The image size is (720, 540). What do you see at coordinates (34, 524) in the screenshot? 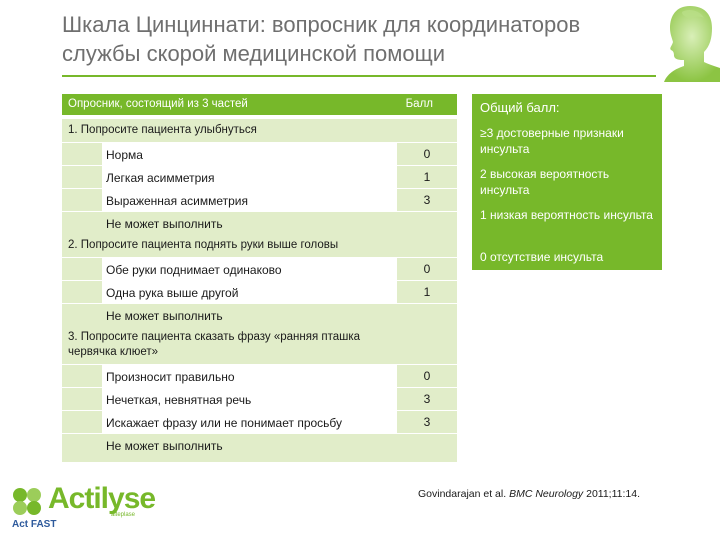
I see `brand-tagline: Act FAST` at bounding box center [34, 524].